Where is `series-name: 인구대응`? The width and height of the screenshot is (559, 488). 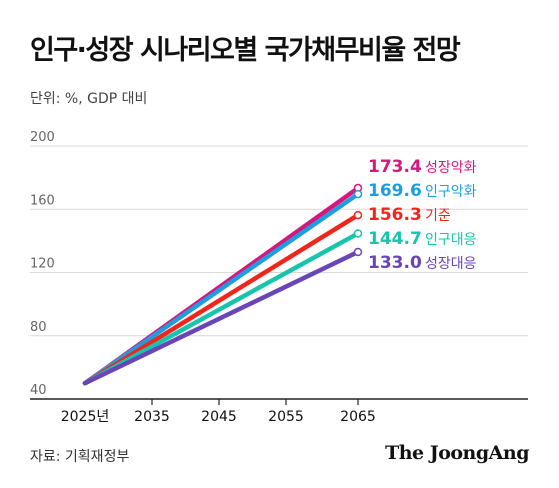
series-name: 인구대응 is located at coordinates (451, 240).